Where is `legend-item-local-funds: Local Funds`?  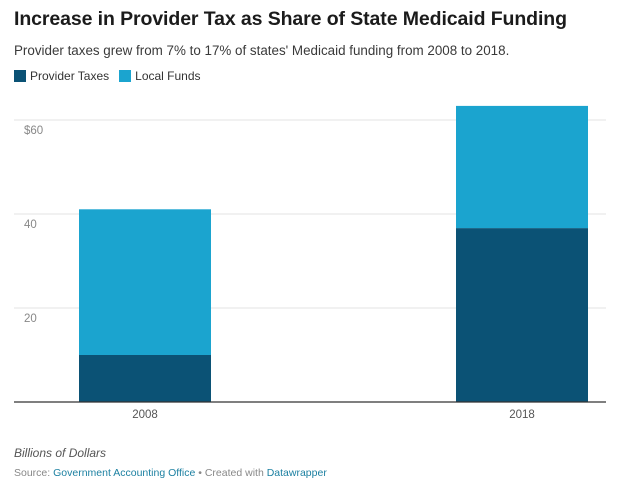
legend-item-local-funds: Local Funds is located at coordinates (160, 76).